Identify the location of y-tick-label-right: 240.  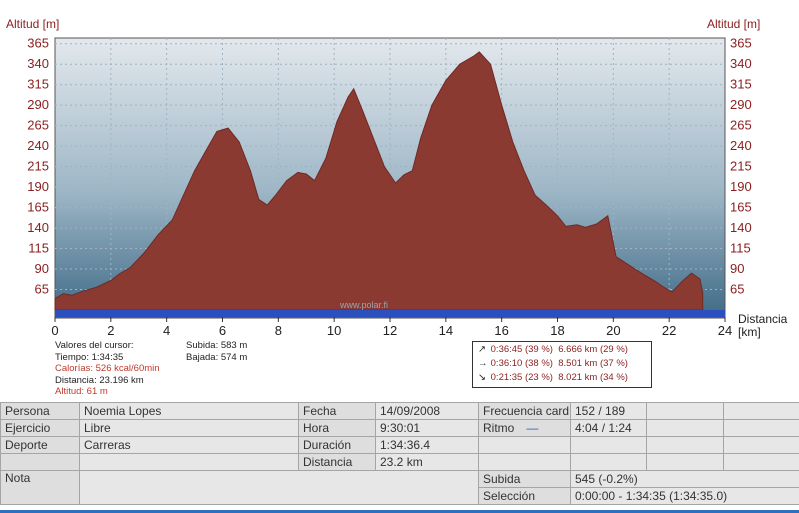
(741, 145).